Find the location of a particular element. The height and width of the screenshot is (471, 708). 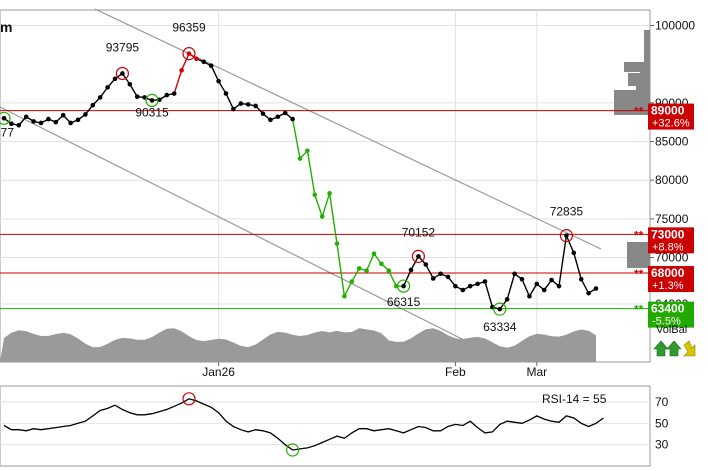

y-tick-label: 100000 is located at coordinates (675, 25).